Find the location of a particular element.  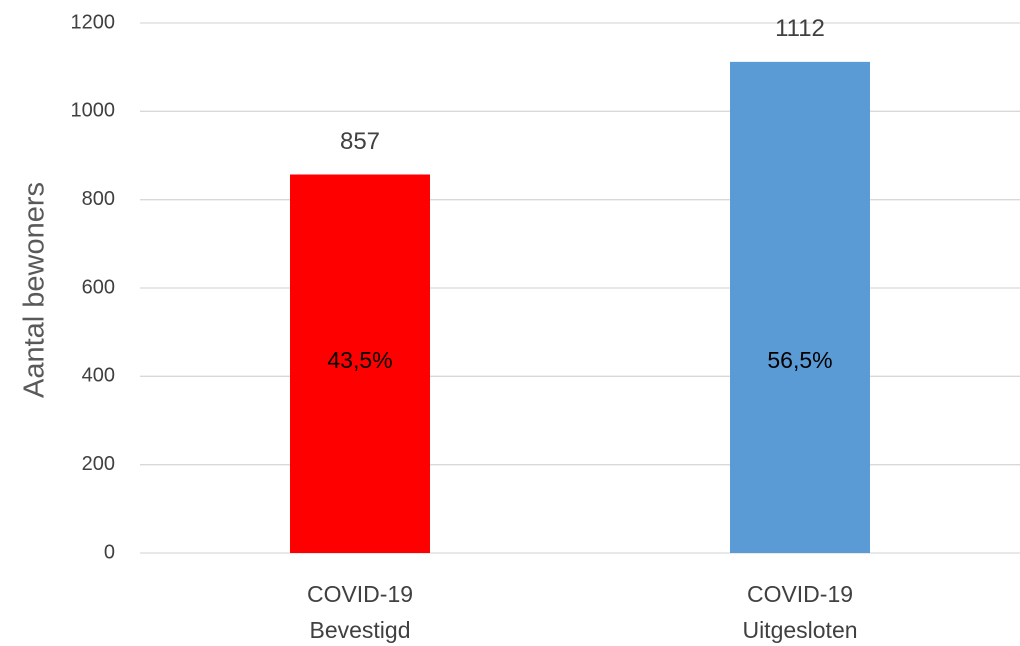

y-tick-label: 1000 is located at coordinates (93, 111).